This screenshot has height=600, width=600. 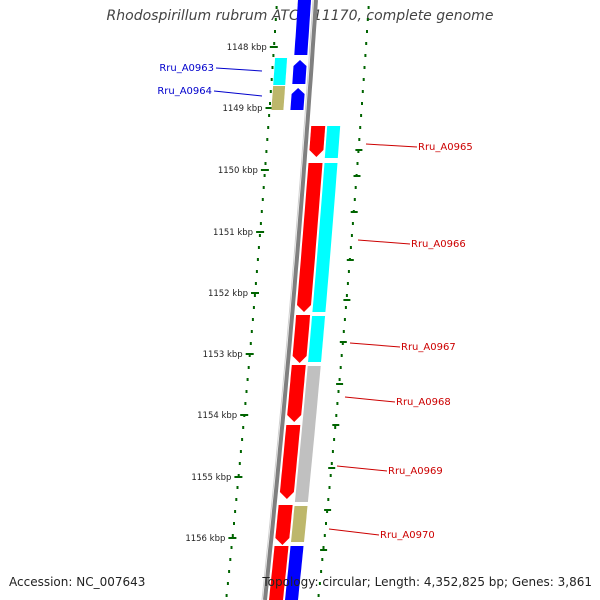 I want to click on position-label: 1151 kbp, so click(x=233, y=233).